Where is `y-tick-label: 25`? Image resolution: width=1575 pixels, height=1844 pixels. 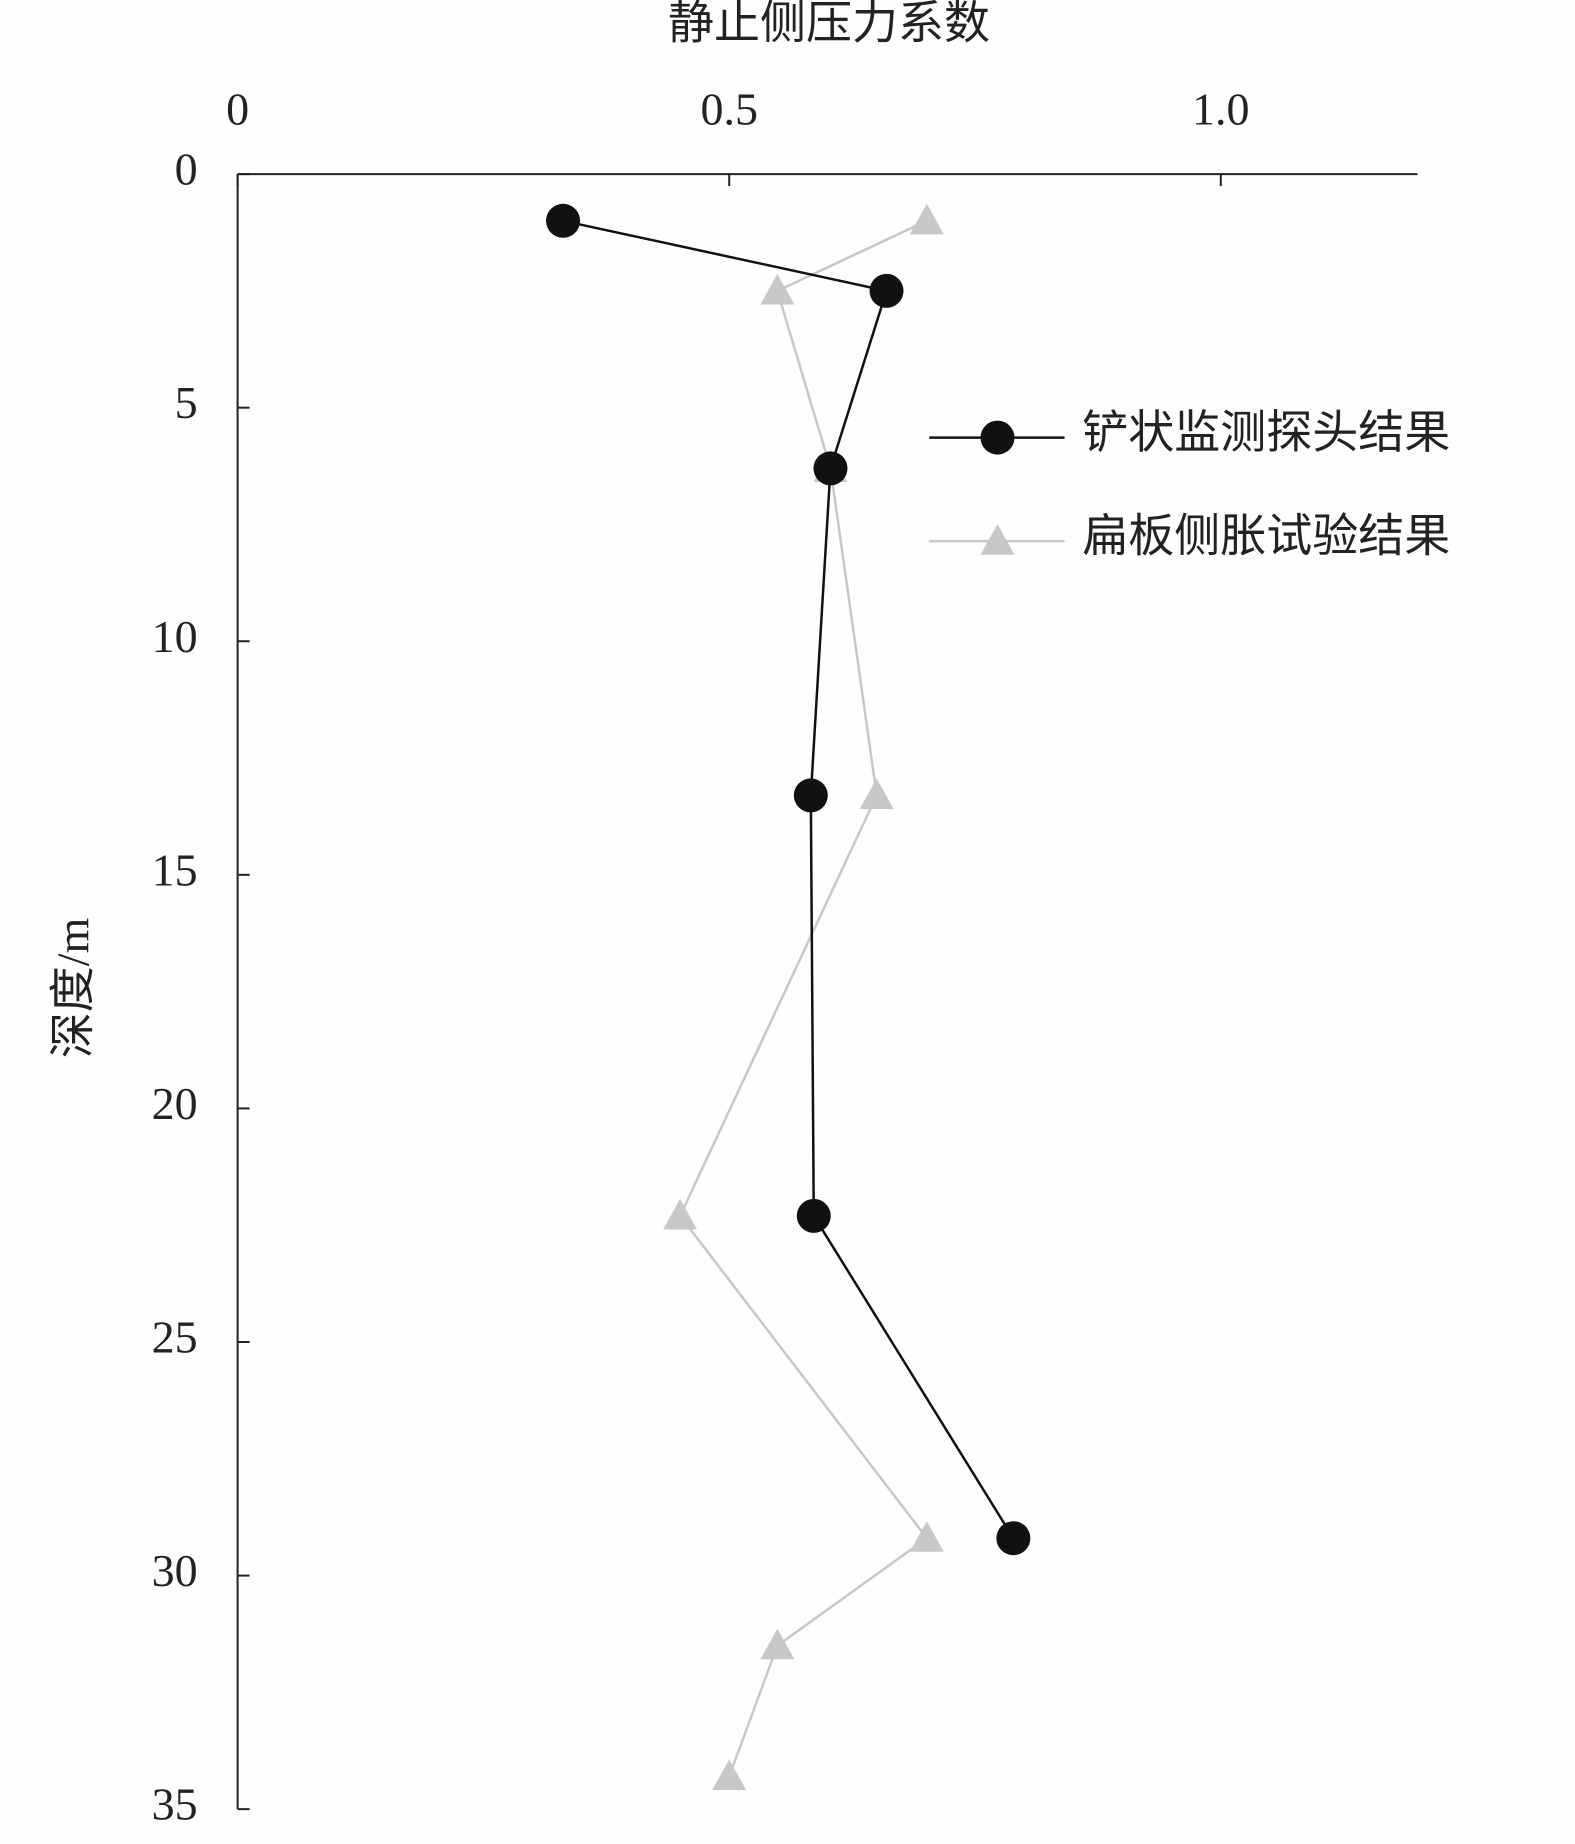
y-tick-label: 25 is located at coordinates (175, 1337).